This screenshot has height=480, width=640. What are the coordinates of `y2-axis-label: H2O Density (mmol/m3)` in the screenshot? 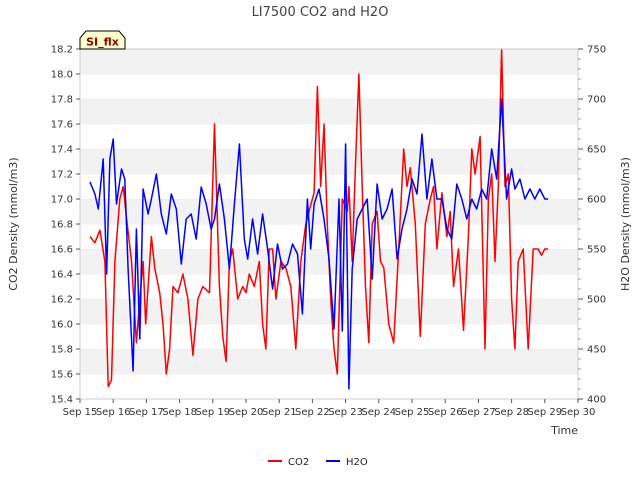 It's located at (625, 224).